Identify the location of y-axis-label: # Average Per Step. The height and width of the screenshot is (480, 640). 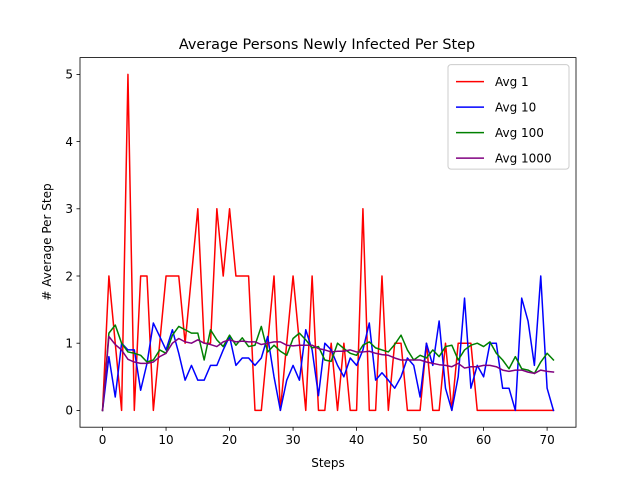
(47, 241).